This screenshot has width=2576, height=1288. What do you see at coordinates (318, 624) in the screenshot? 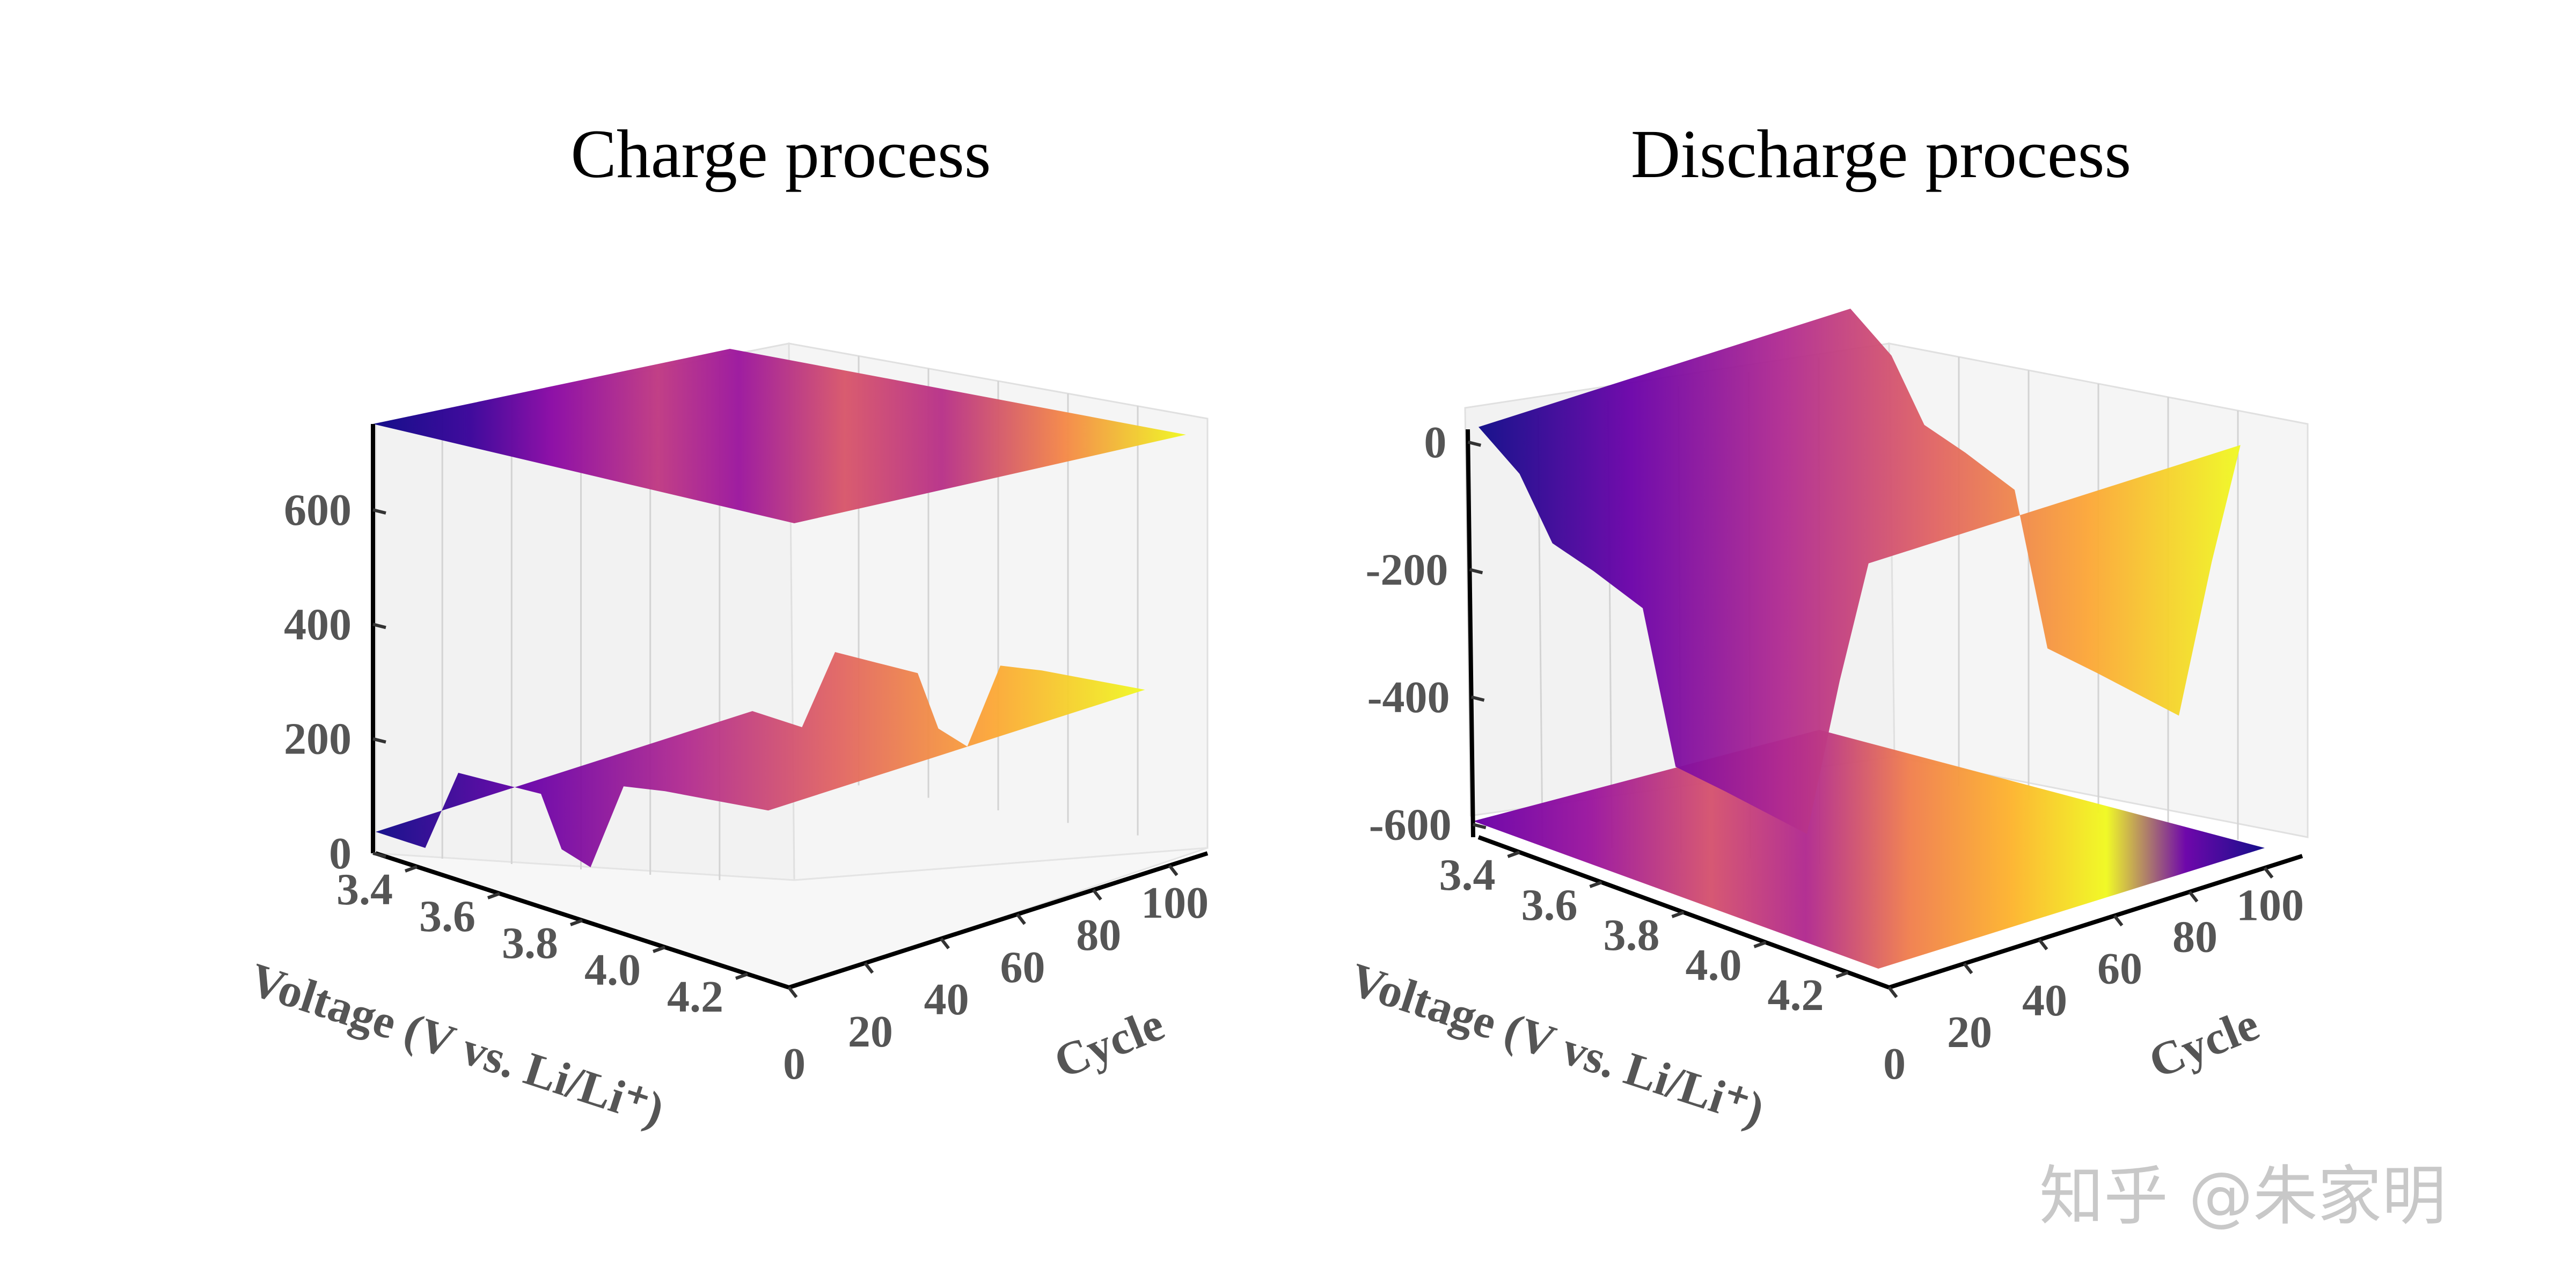
I see `z-tick-label: 400` at bounding box center [318, 624].